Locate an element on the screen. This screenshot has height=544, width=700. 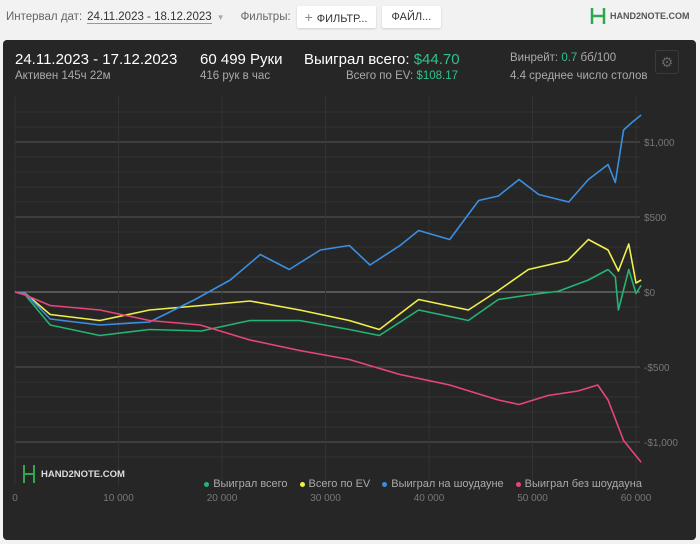
legend-item: Выиграл без шоудауна is located at coordinates (578, 484).